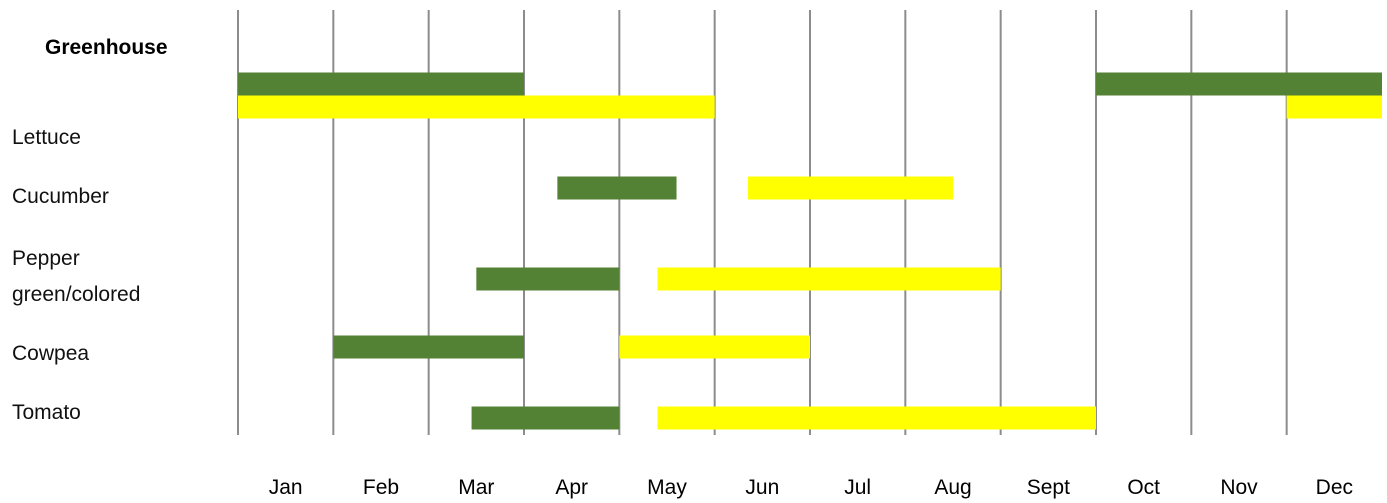  I want to click on x-tick-label: Sept, so click(1048, 487).